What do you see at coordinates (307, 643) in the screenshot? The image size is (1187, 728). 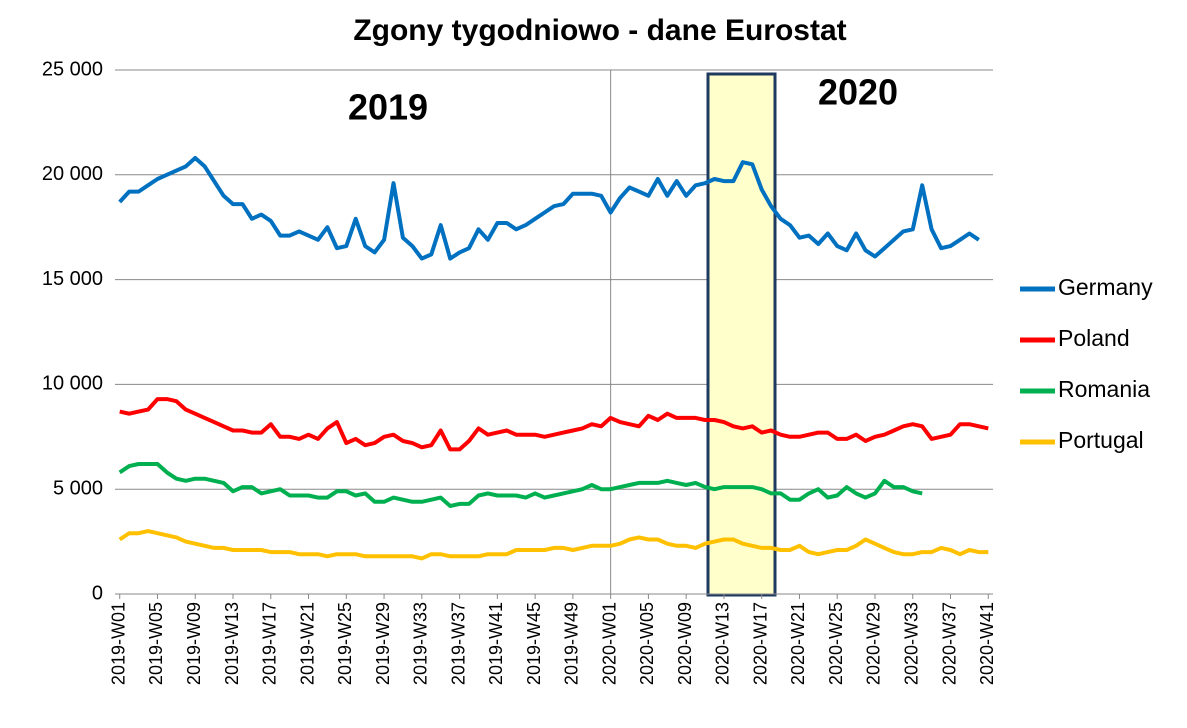 I see `x-tick-label: 2019-W21` at bounding box center [307, 643].